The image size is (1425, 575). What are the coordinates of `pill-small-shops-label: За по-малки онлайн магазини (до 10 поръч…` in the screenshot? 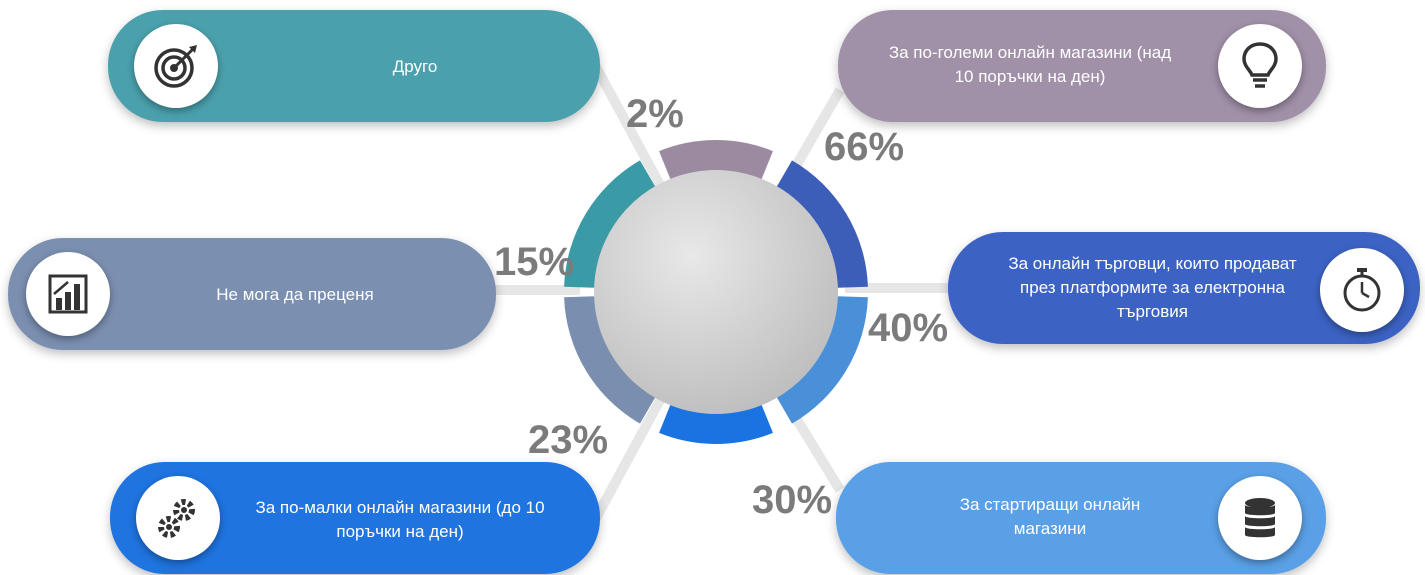 It's located at (400, 519).